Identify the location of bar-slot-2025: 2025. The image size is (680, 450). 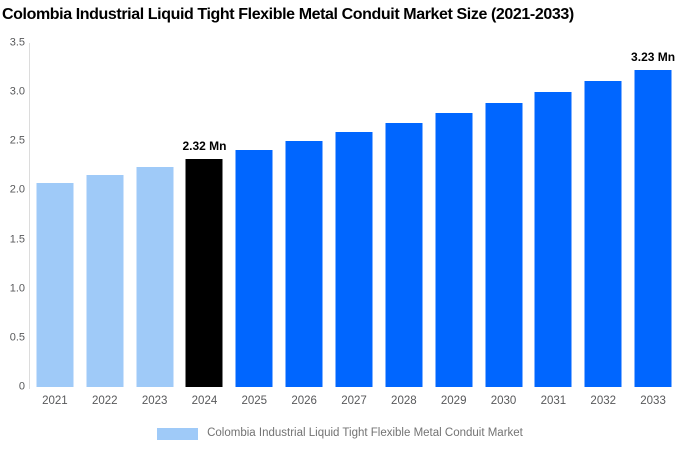
(254, 225).